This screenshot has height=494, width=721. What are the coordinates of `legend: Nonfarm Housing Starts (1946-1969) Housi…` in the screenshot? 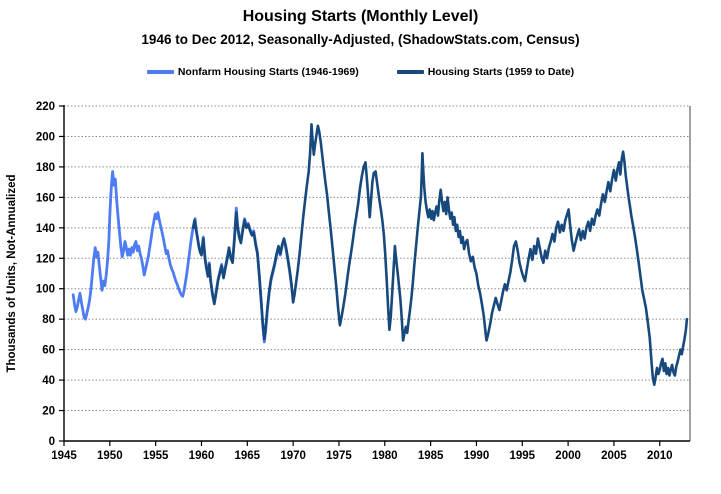 It's located at (360, 72).